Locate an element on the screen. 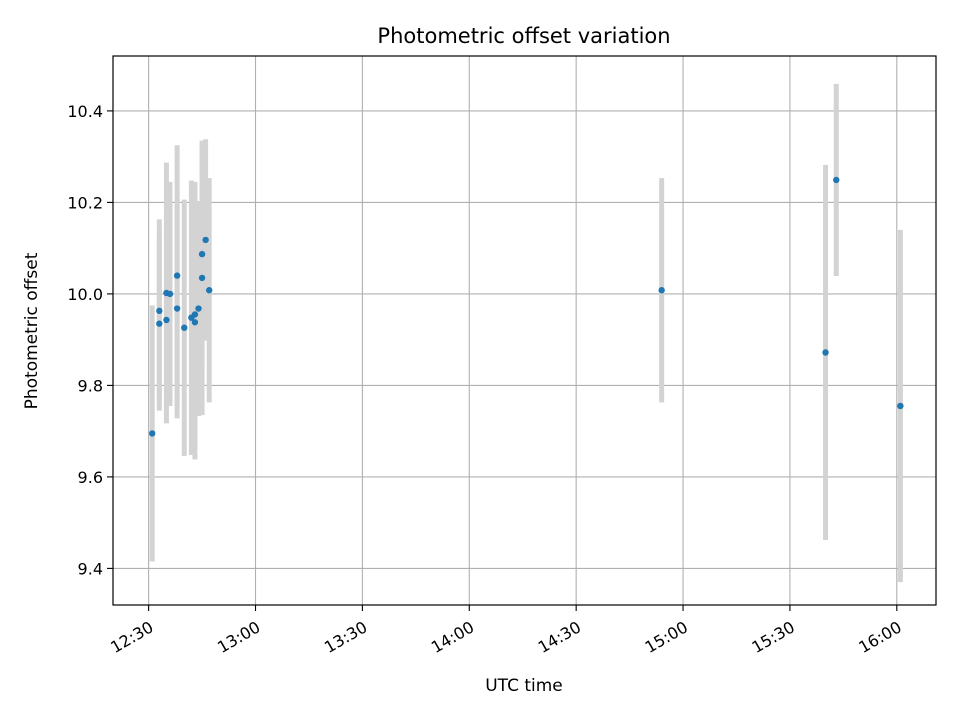 The image size is (960, 720). x-tick-label: 14:00 is located at coordinates (452, 637).